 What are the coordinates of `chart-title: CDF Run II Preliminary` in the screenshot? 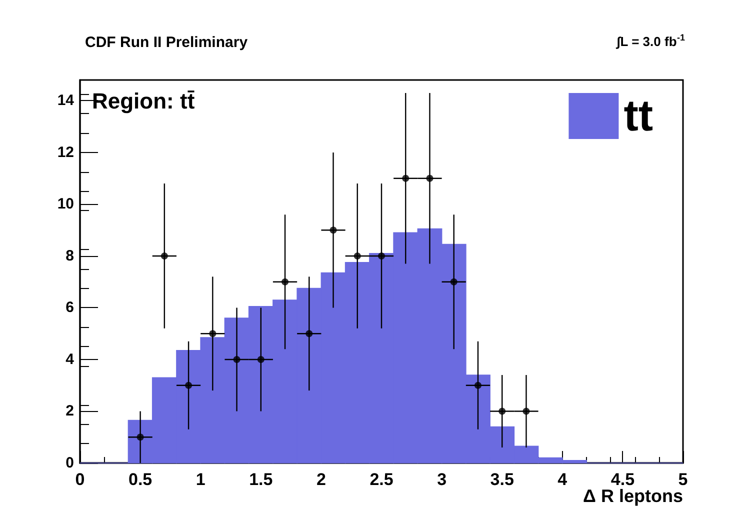 It's located at (166, 42).